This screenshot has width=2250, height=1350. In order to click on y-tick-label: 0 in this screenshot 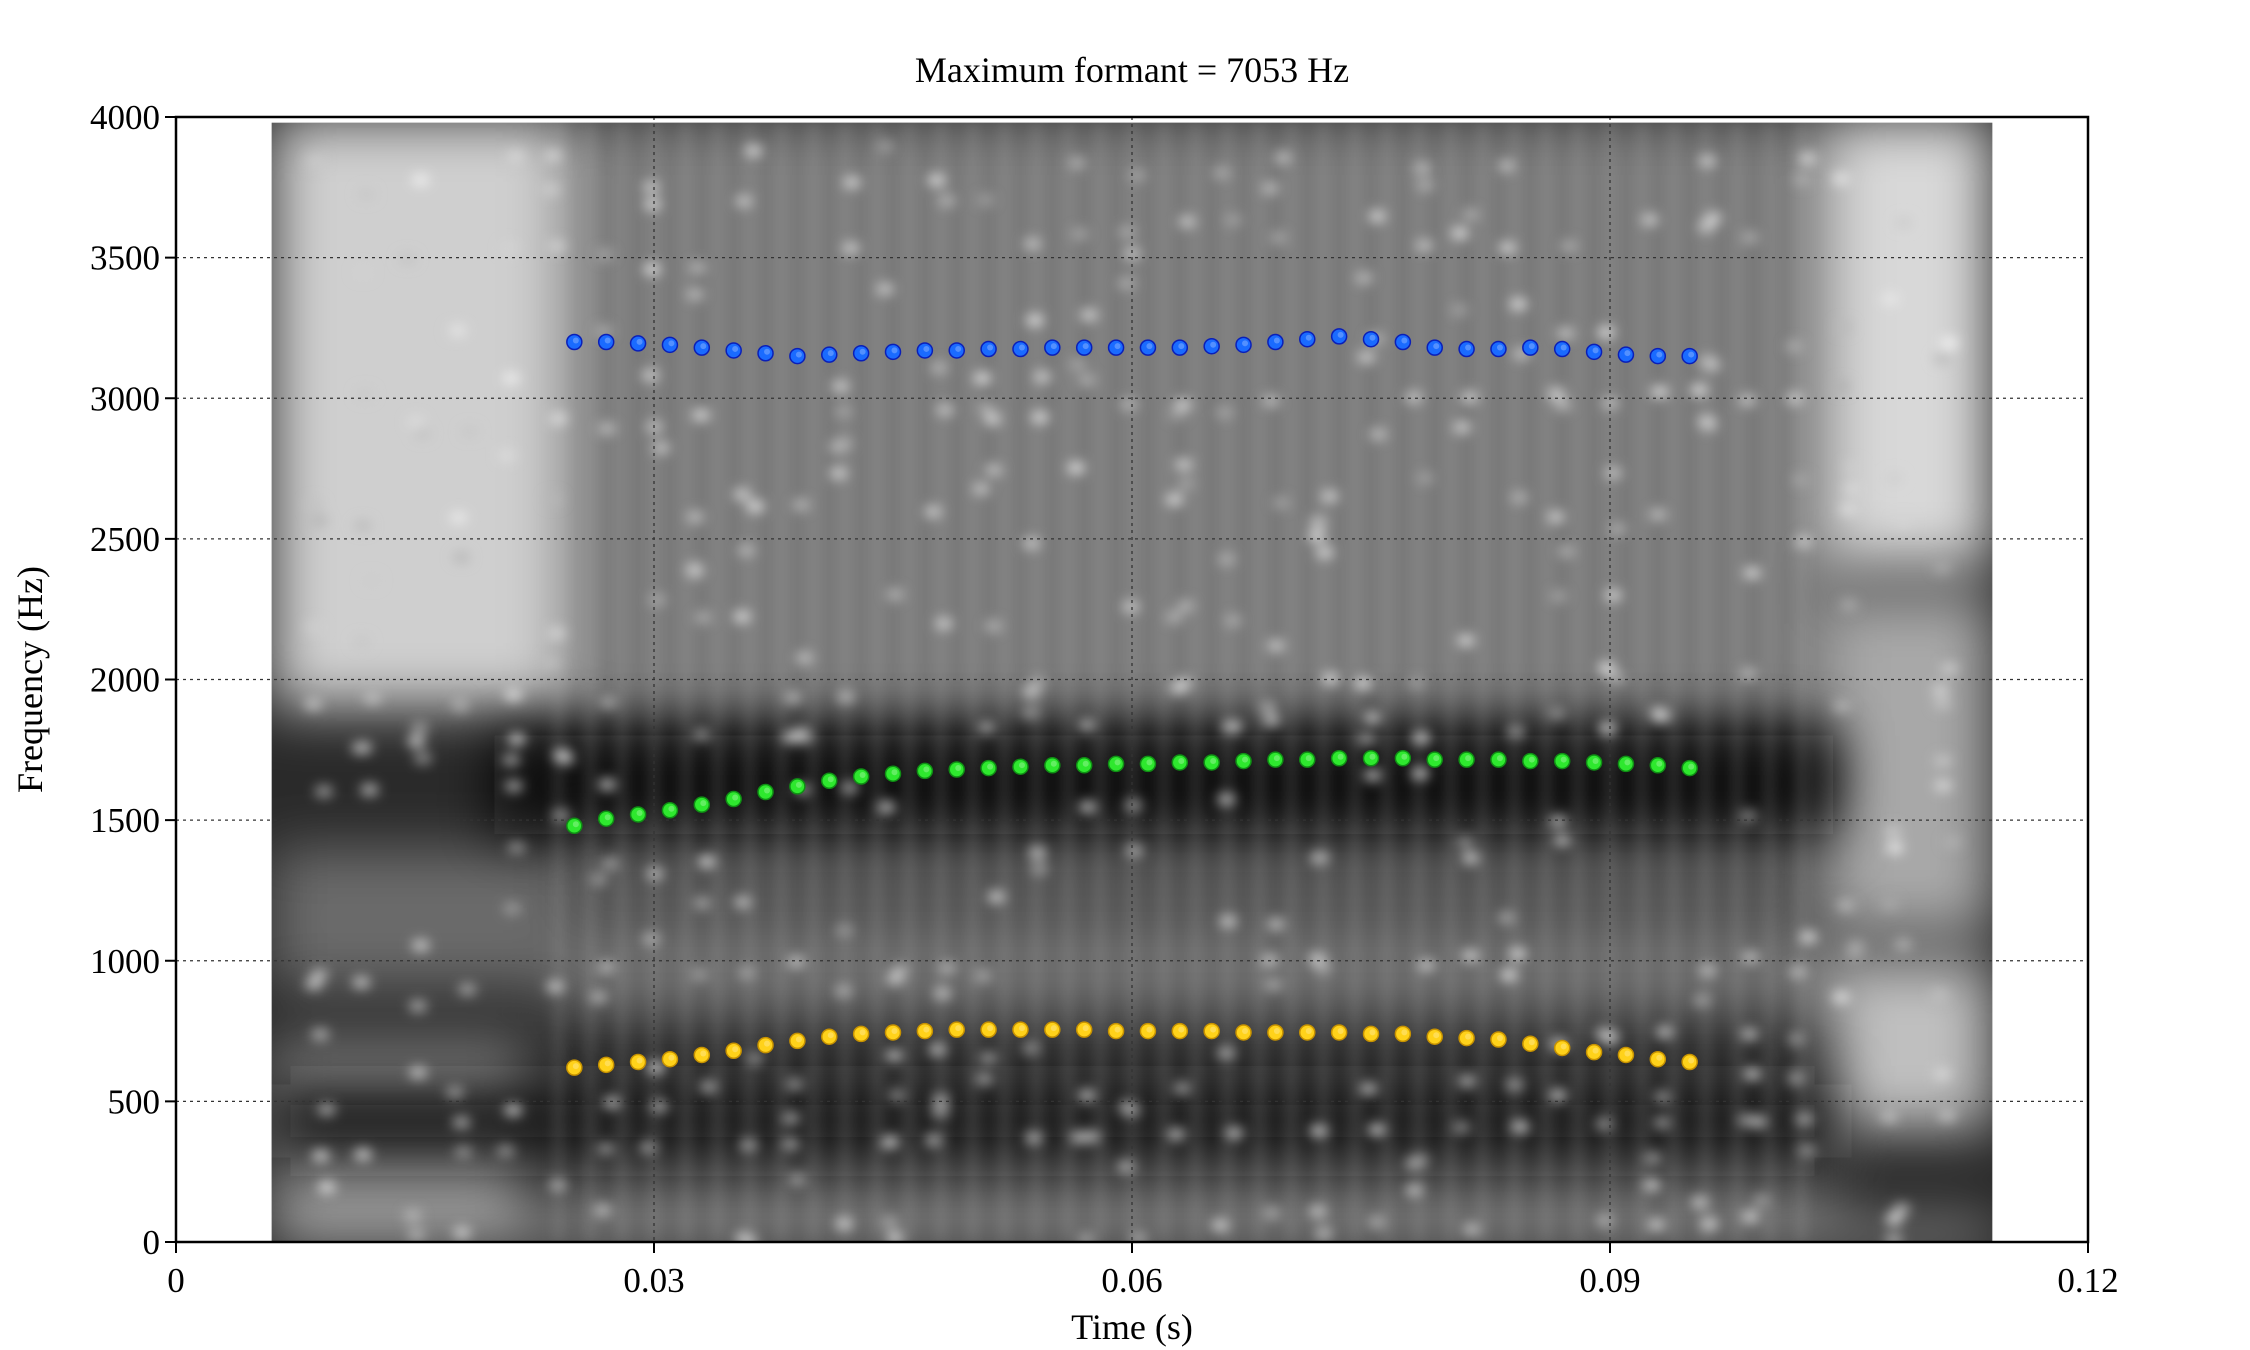, I will do `click(152, 1242)`.